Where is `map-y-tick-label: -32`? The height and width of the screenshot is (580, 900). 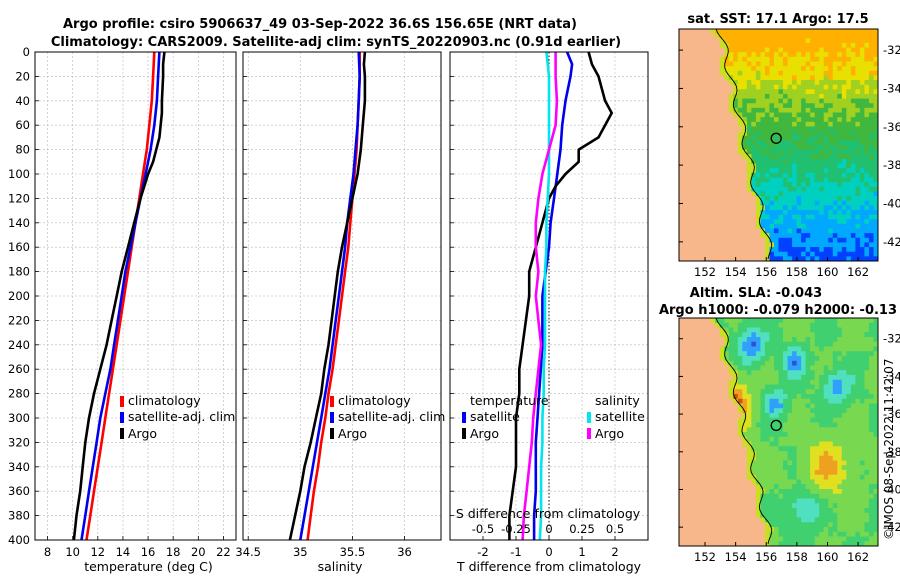
map-y-tick-label: -32 is located at coordinates (891, 50).